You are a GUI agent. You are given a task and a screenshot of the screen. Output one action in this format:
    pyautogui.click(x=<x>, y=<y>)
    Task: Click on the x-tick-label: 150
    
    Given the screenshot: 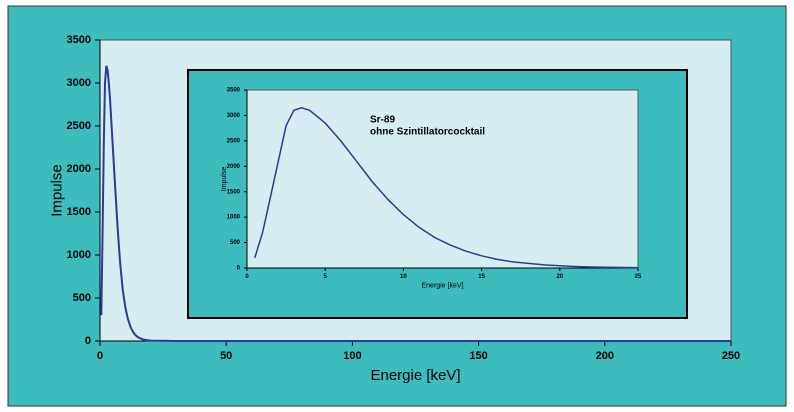 What is the action you would take?
    pyautogui.click(x=478, y=356)
    